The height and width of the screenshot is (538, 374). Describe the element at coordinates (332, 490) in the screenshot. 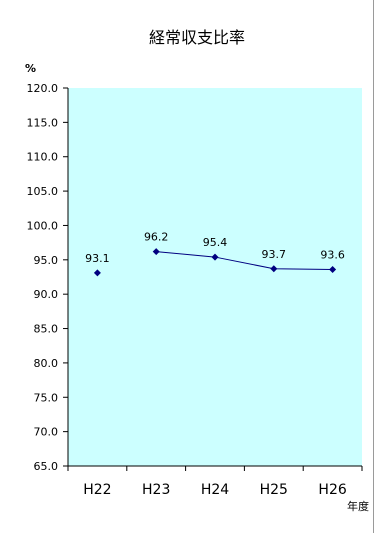

I see `x-tick-label: H26` at that location.